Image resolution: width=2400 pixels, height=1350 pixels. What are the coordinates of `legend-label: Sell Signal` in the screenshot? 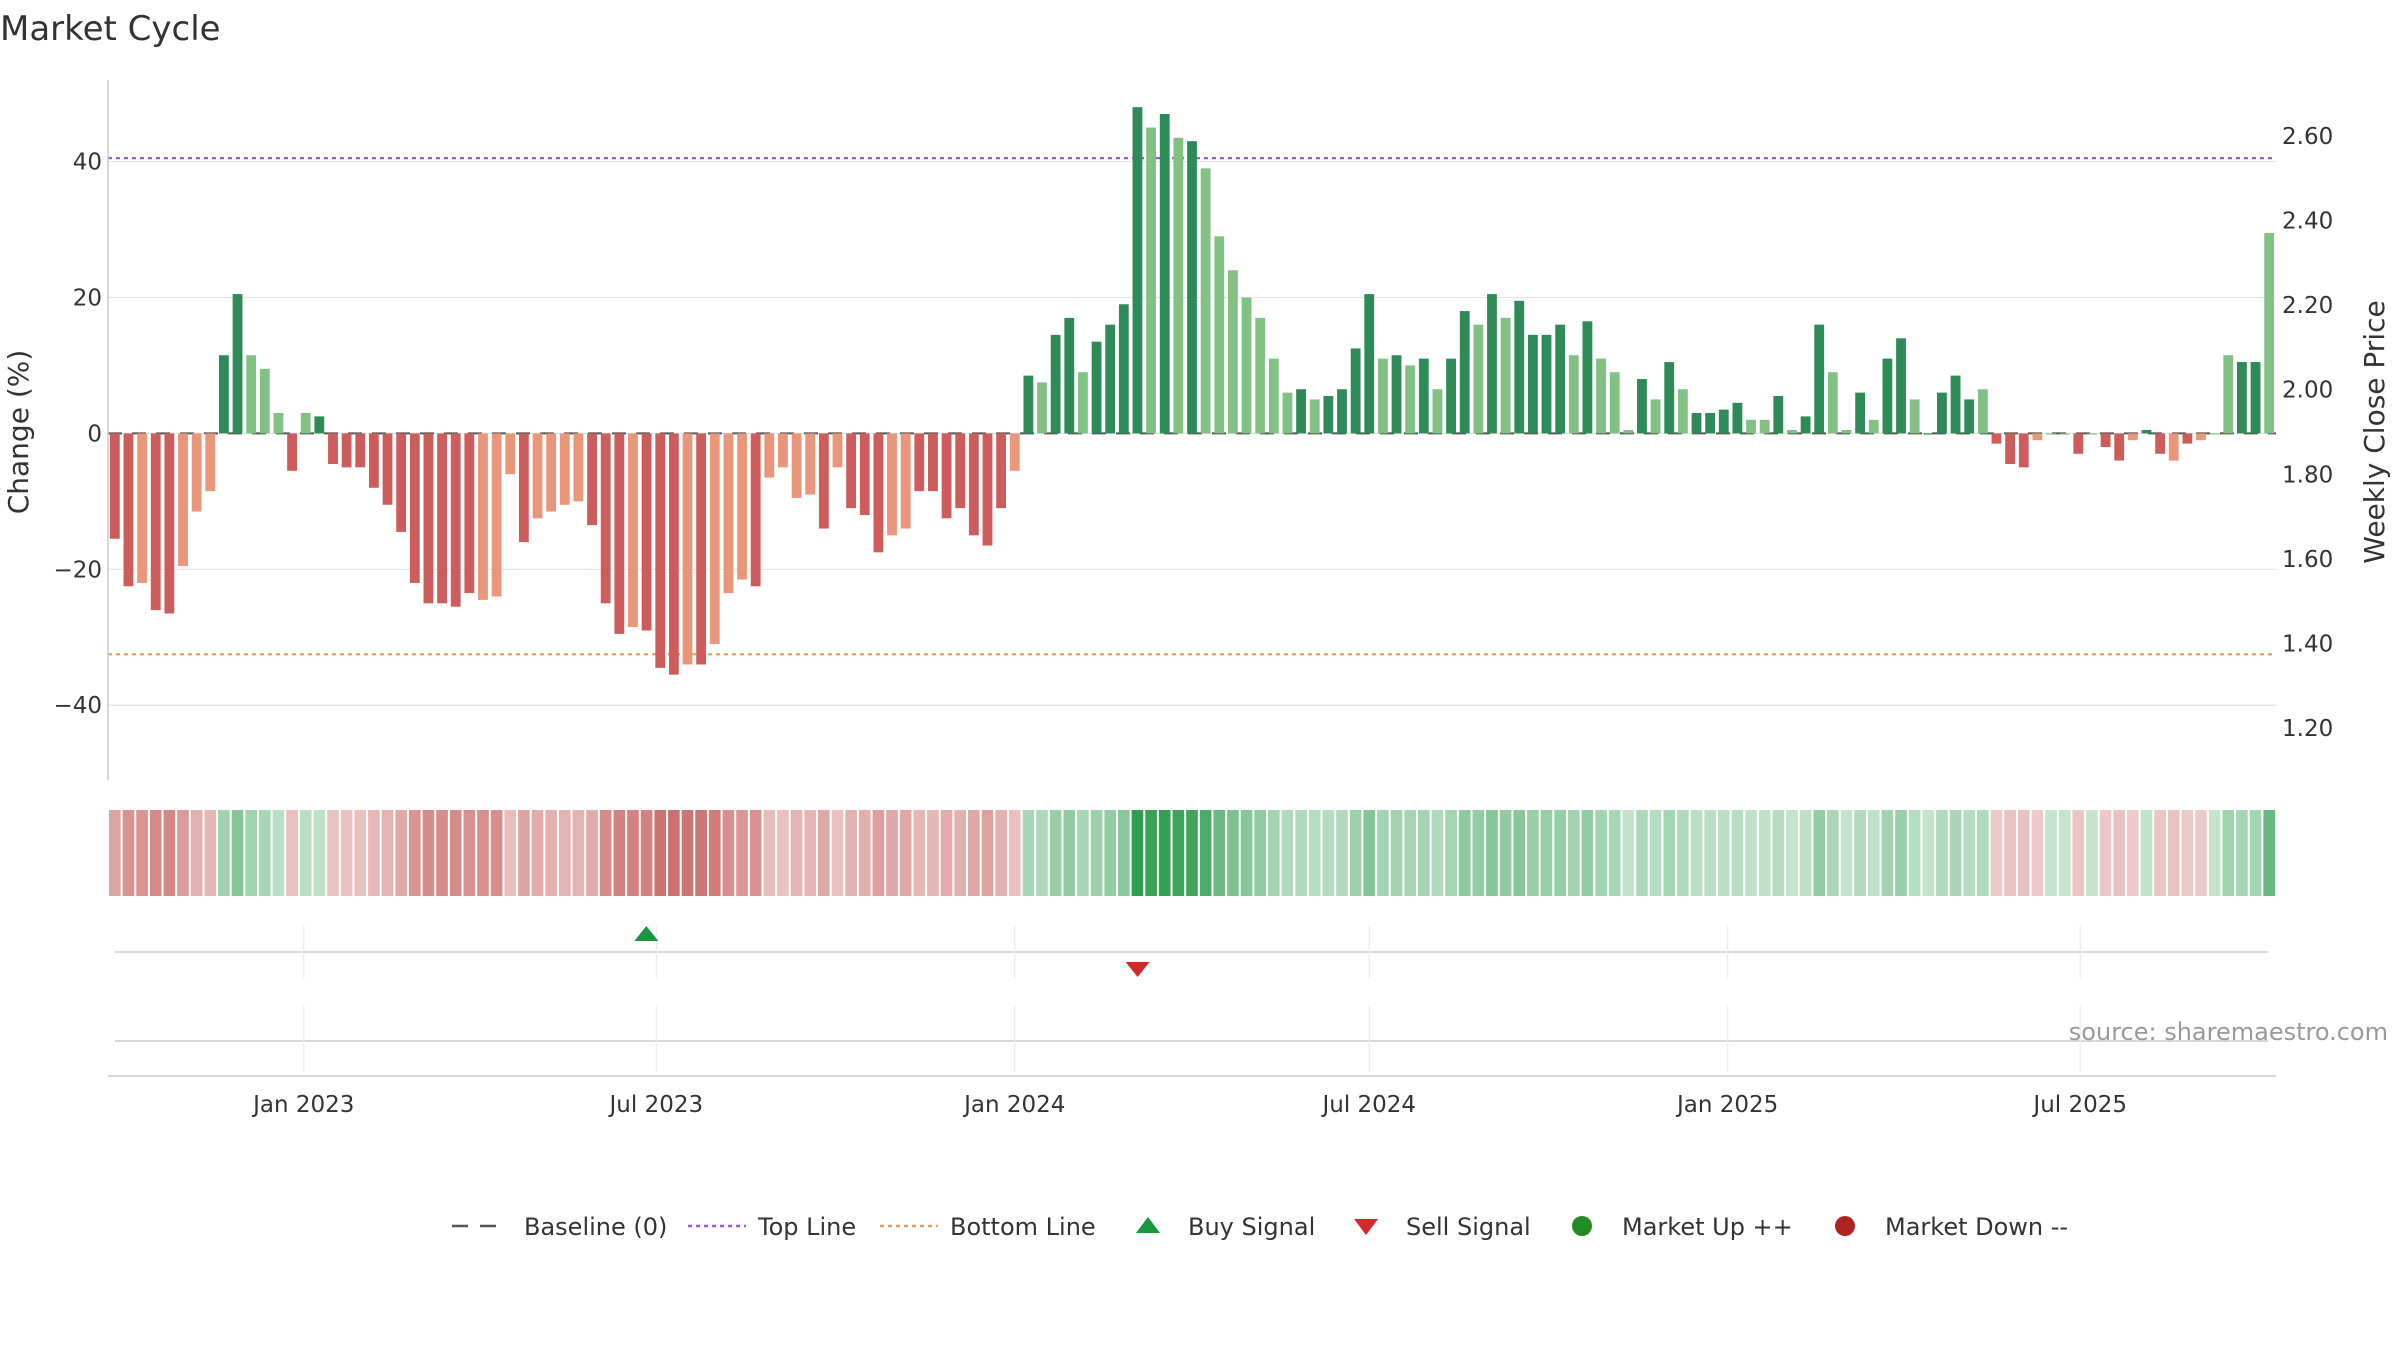 It's located at (1468, 1227).